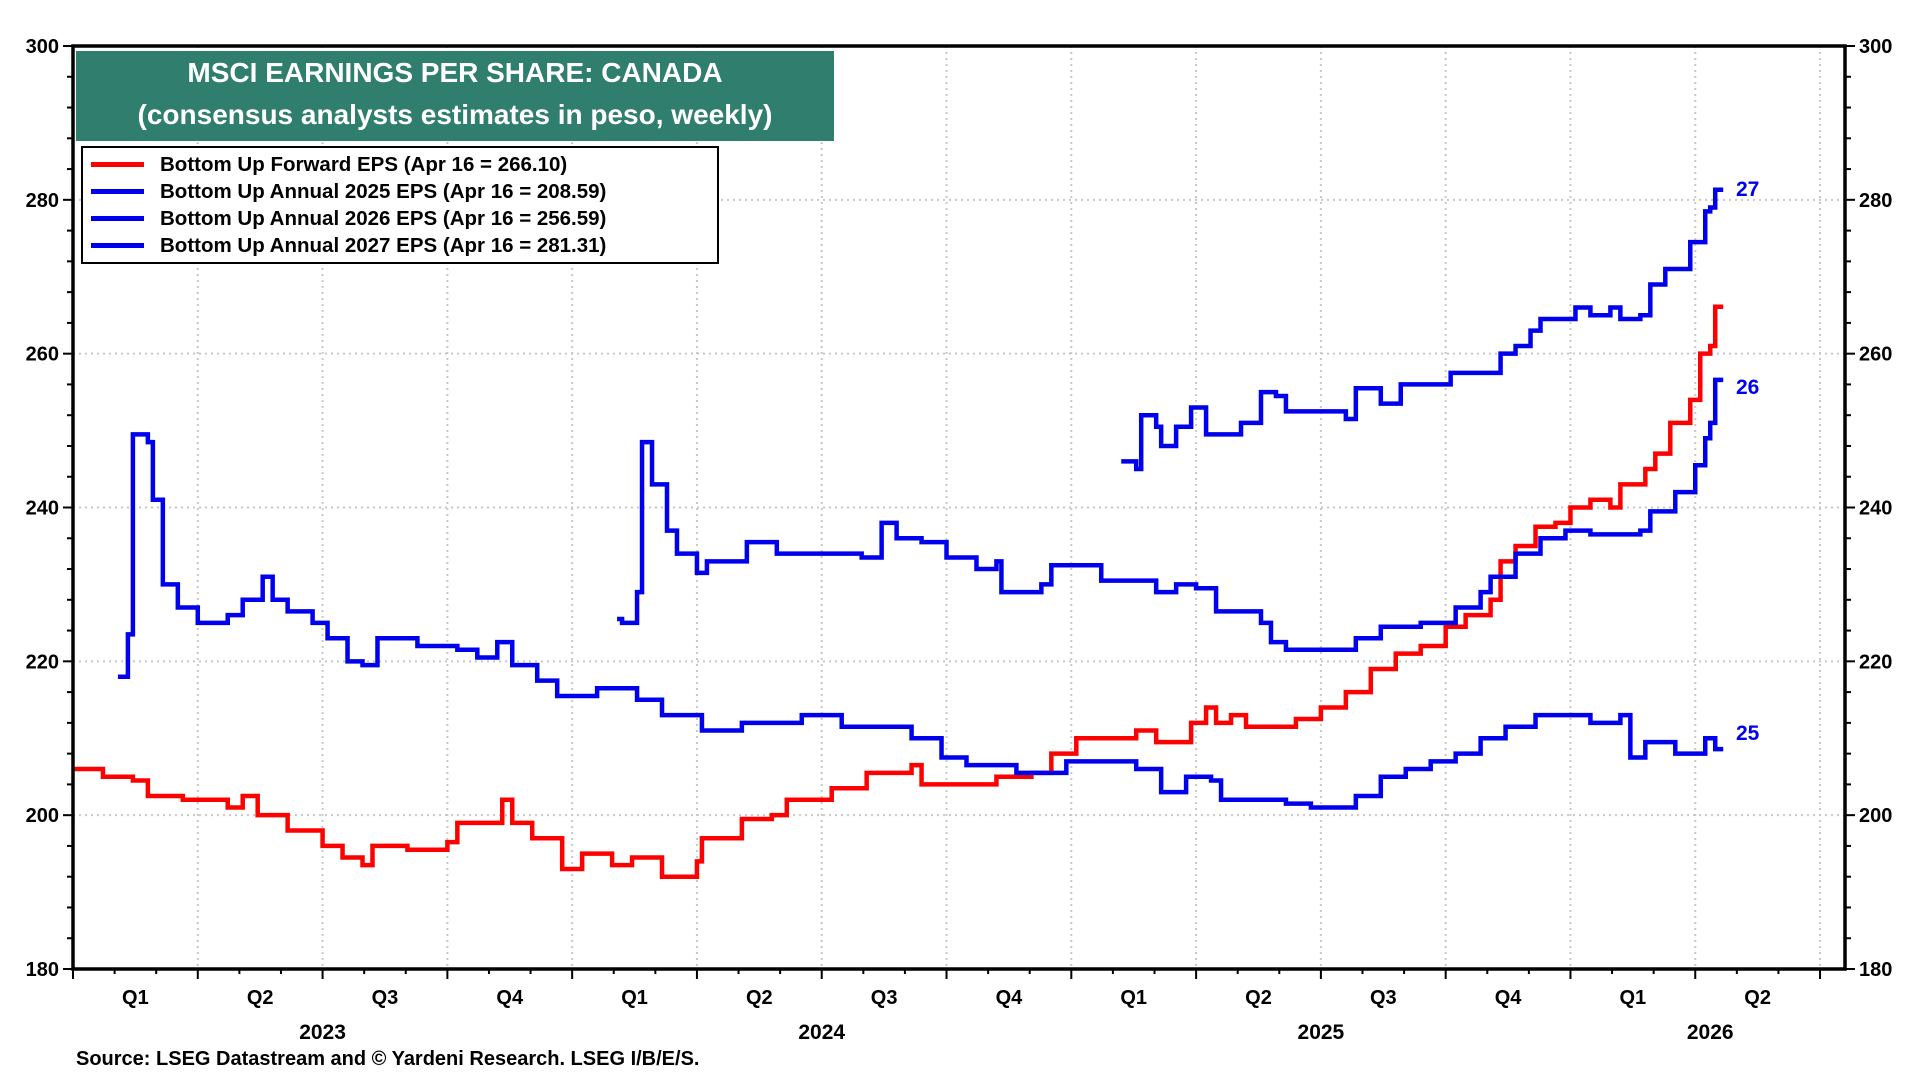 The width and height of the screenshot is (1920, 1080). What do you see at coordinates (1748, 189) in the screenshot?
I see `end-label-2027: 27` at bounding box center [1748, 189].